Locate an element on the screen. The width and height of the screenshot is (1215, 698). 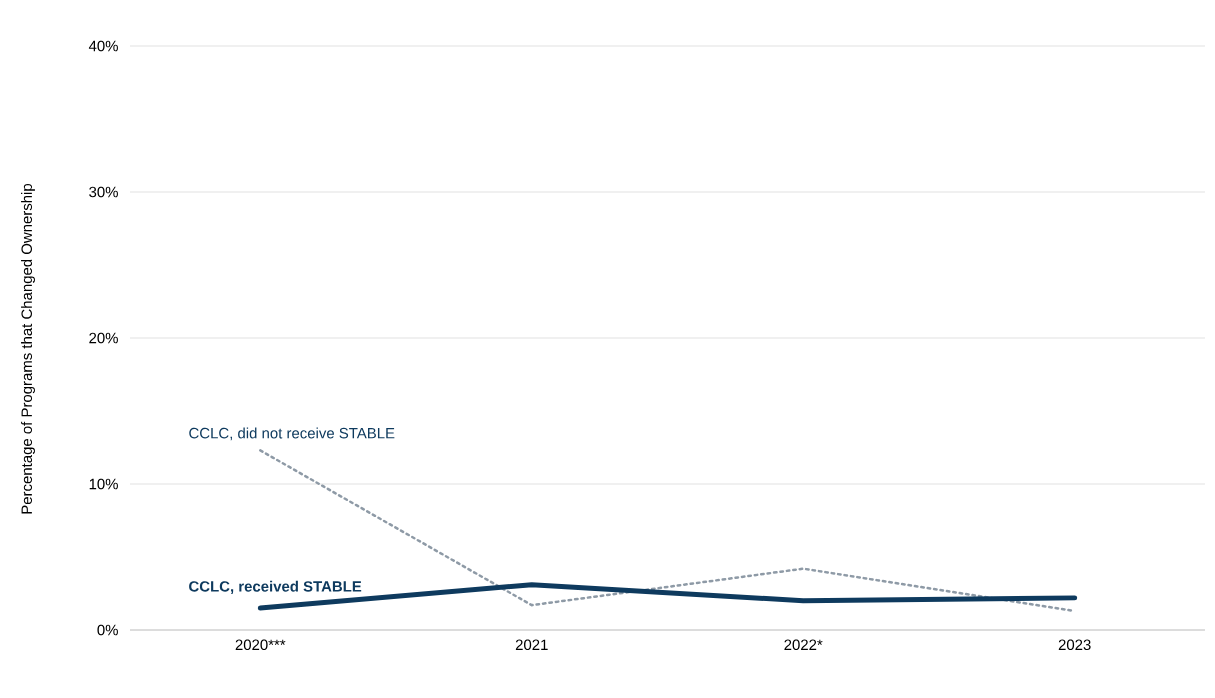
x-tick-label: 2022* is located at coordinates (803, 645).